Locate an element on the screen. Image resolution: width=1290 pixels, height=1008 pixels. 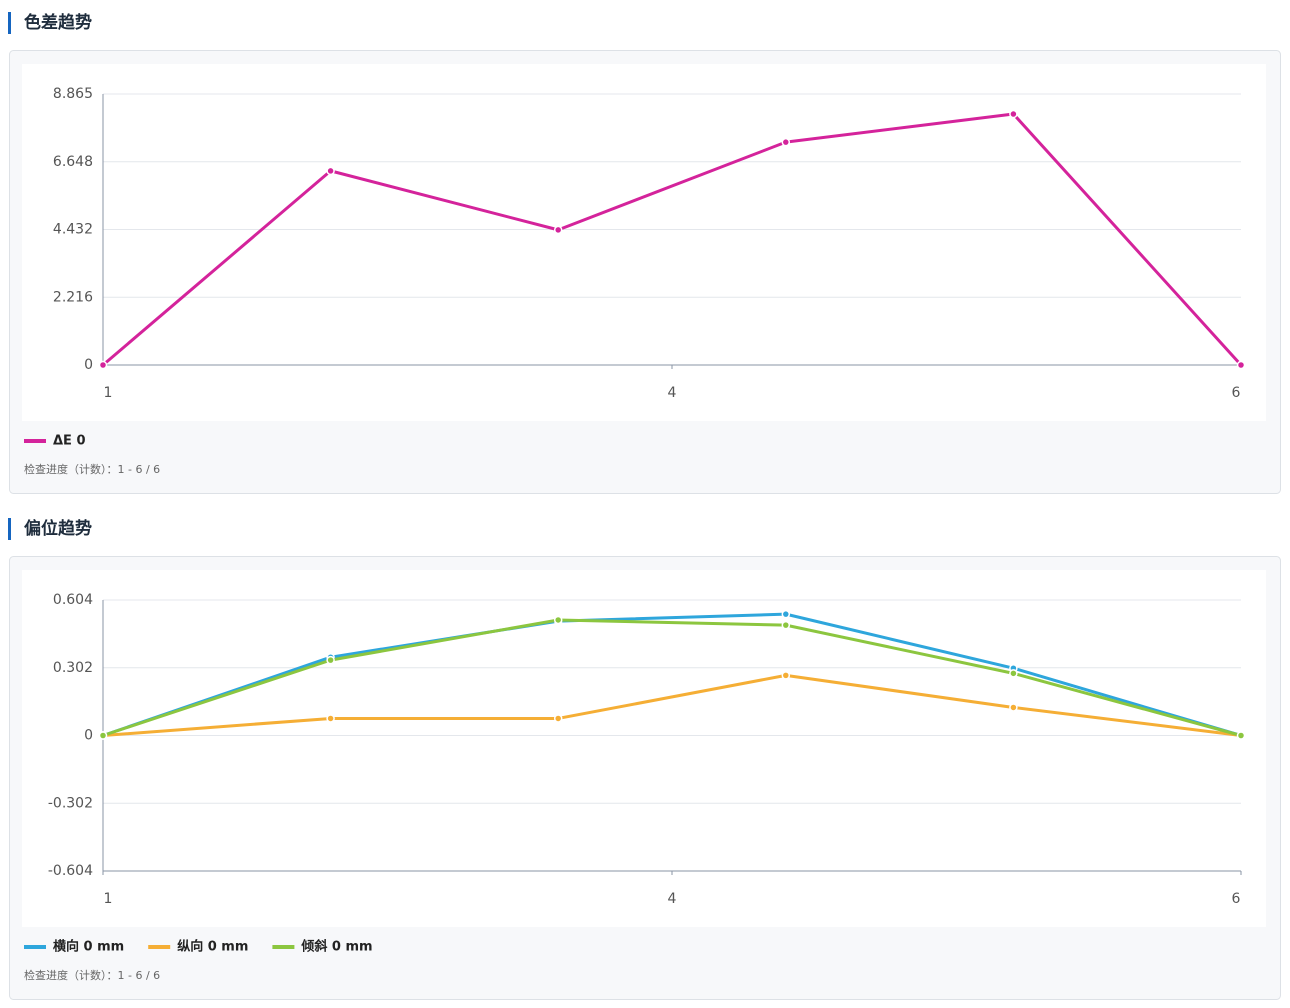
y-tick-label: 6.648 is located at coordinates (73, 162).